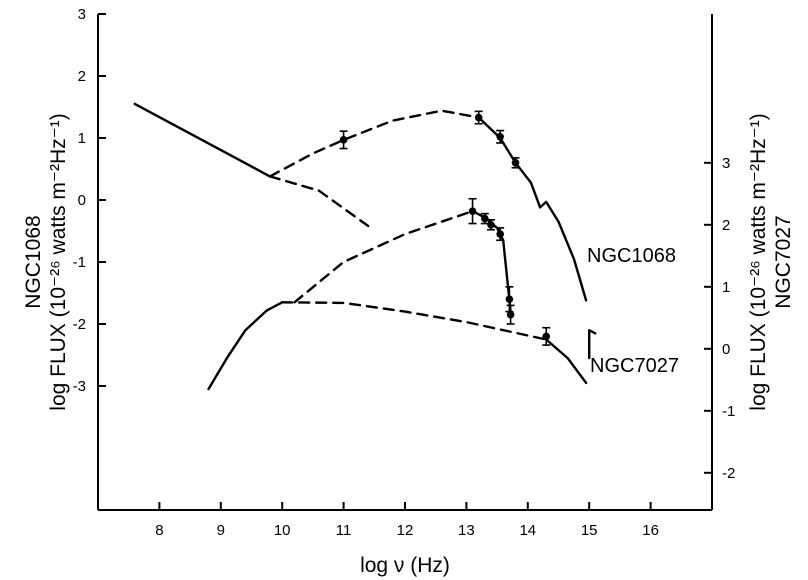 The height and width of the screenshot is (580, 808). I want to click on x-axis-title: log ν (Hz), so click(405, 565).